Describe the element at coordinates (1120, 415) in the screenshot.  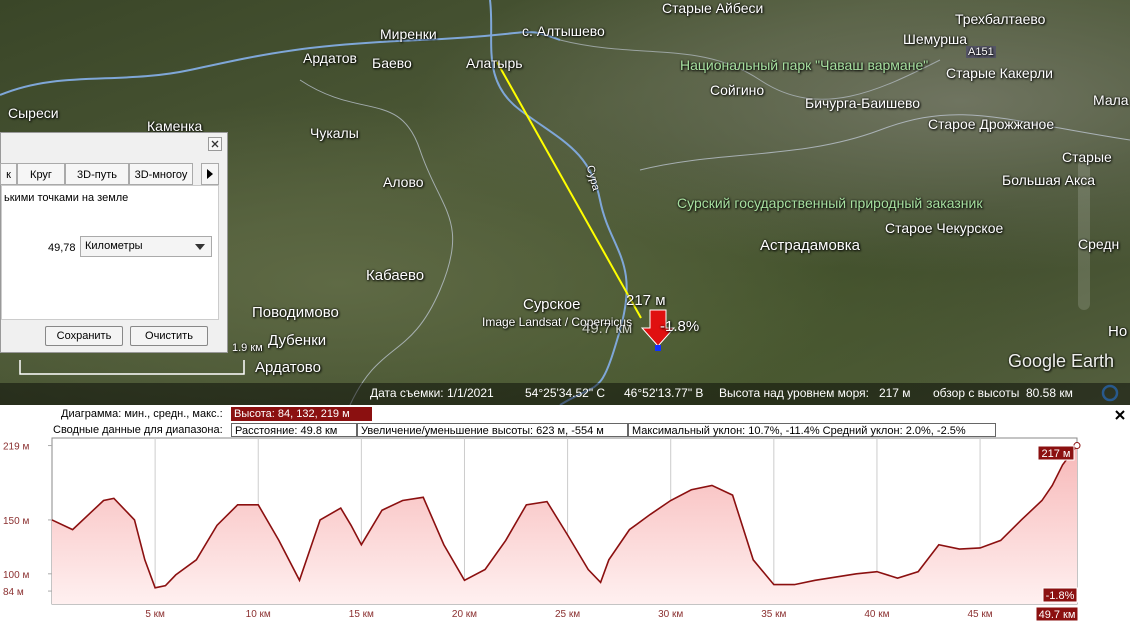
I see `close-profile` at that location.